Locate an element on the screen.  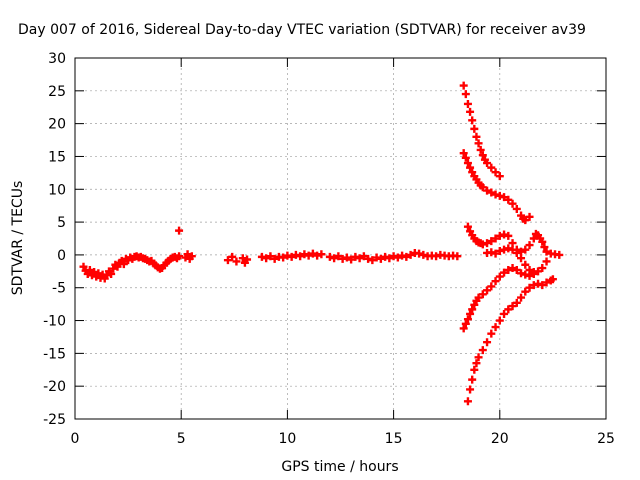
x-axis-label: GPS time / hours is located at coordinates (339, 467).